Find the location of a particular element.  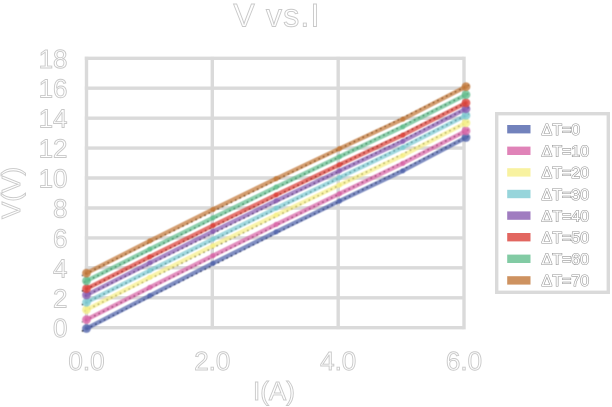

svg-text: 14 is located at coordinates (53, 119).